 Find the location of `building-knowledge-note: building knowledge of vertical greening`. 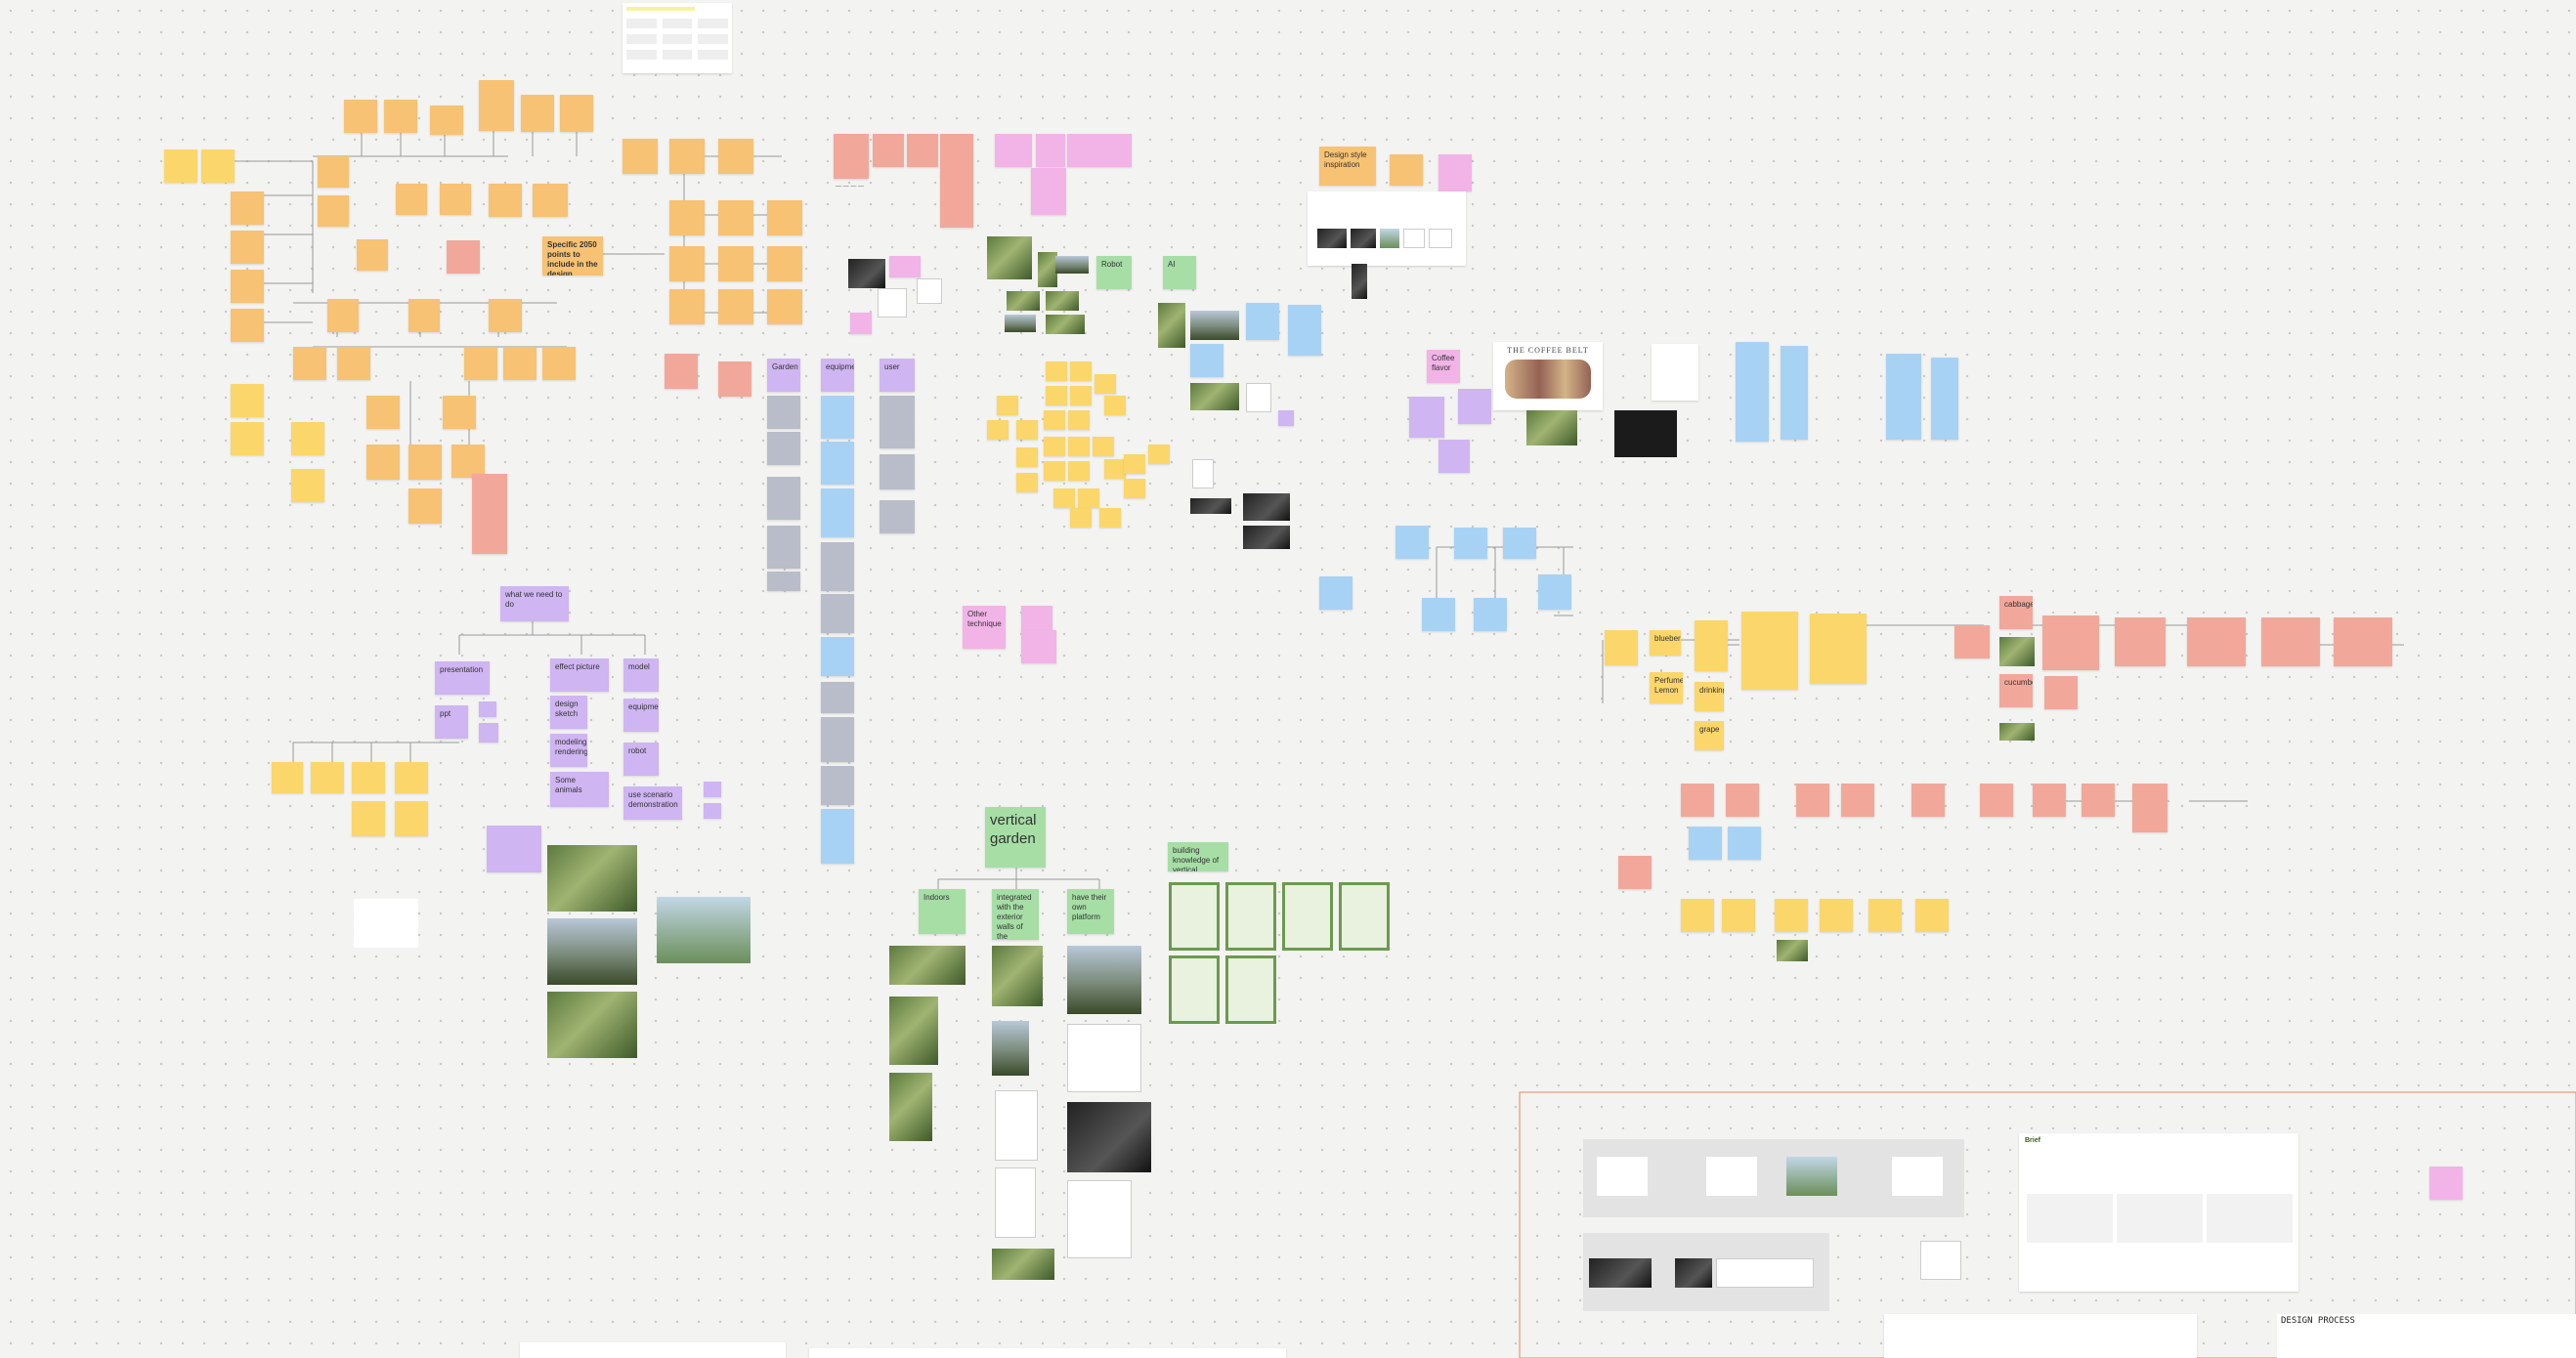

building-knowledge-note: building knowledge of vertical greening is located at coordinates (1198, 856).